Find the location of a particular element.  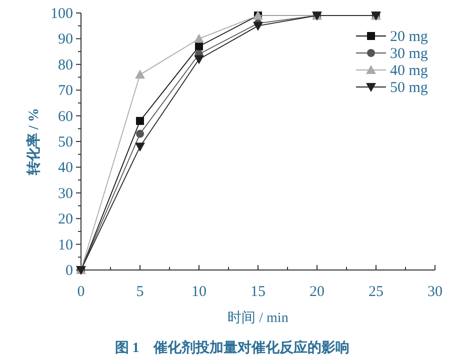

y-tick-label: 50 is located at coordinates (65, 142).